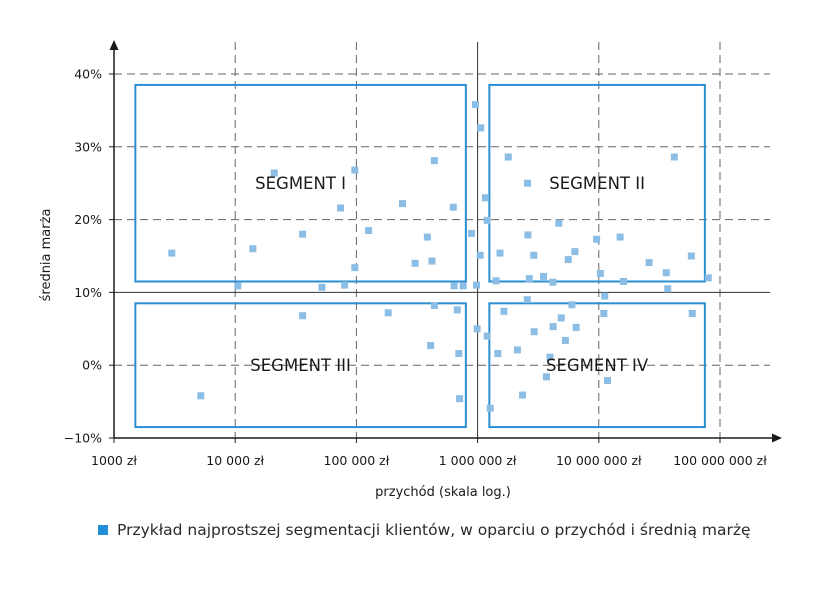 This screenshot has height=606, width=825. I want to click on y-tick-label: 10%, so click(88, 292).